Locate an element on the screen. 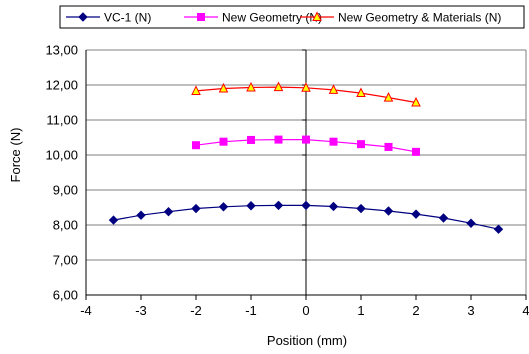 This screenshot has height=354, width=529. legend-label-2: New Geometry (N) is located at coordinates (272, 18).